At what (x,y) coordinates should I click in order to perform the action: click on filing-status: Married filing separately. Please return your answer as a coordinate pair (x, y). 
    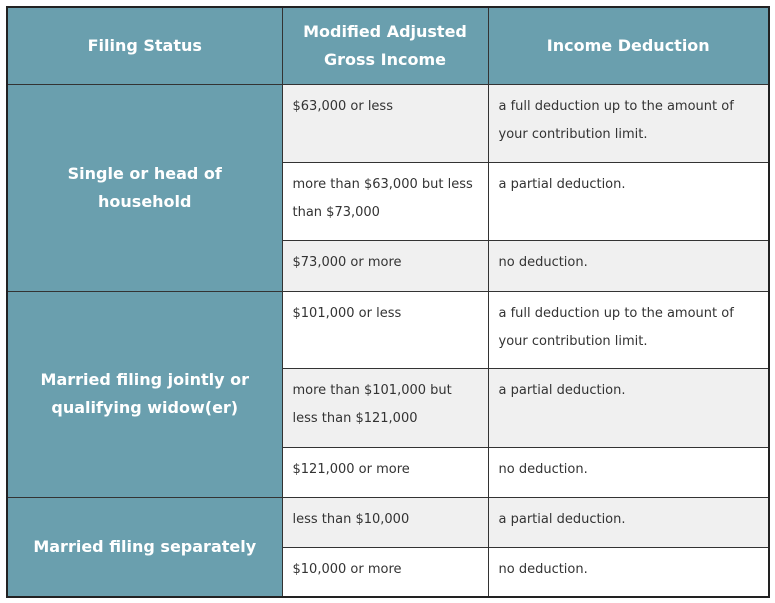
    Looking at the image, I should click on (144, 547).